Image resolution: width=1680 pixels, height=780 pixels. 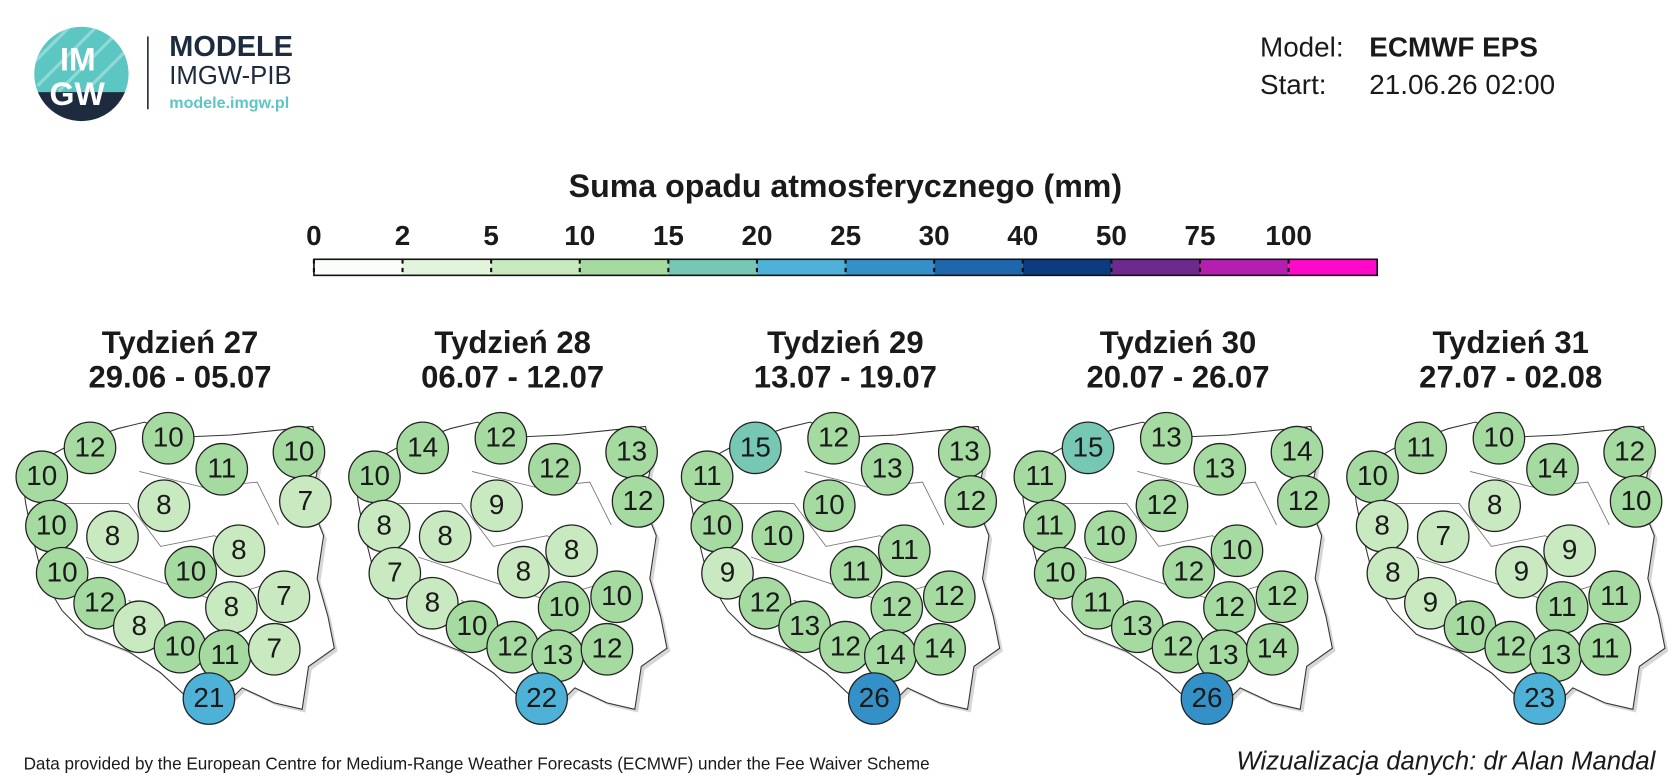 I want to click on legend-tick-label: 20, so click(x=756, y=235).